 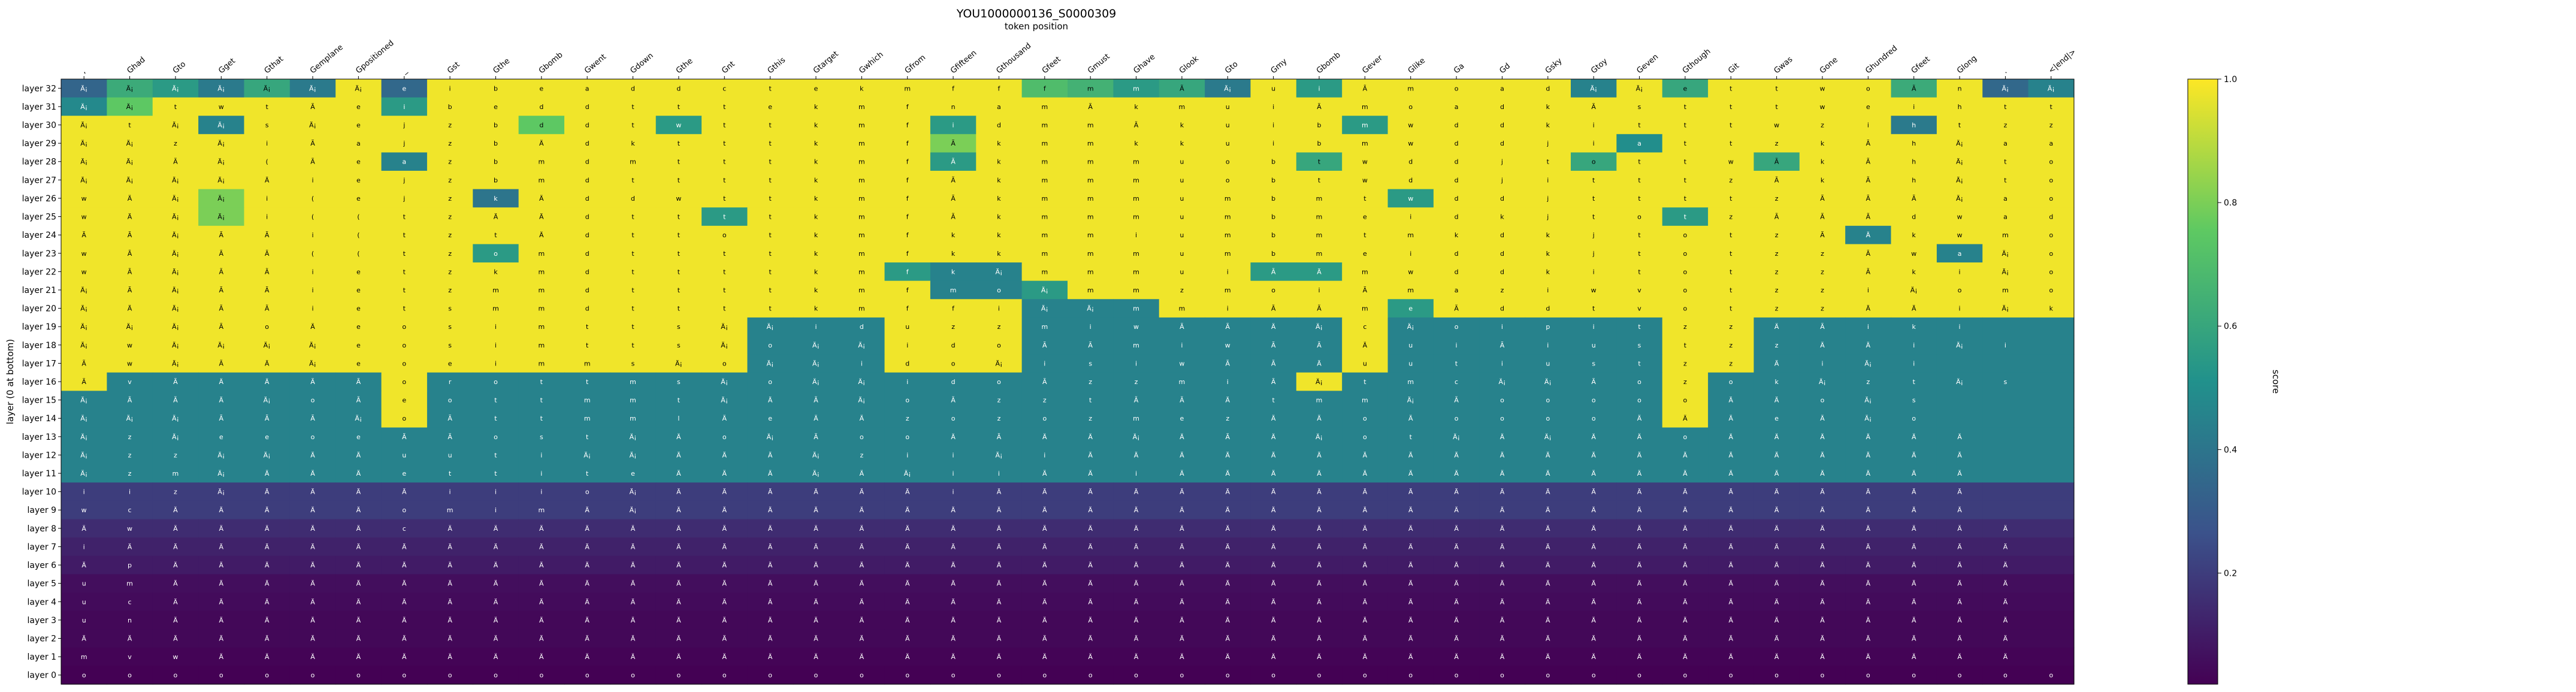 I want to click on cell-label: v, so click(x=1639, y=290).